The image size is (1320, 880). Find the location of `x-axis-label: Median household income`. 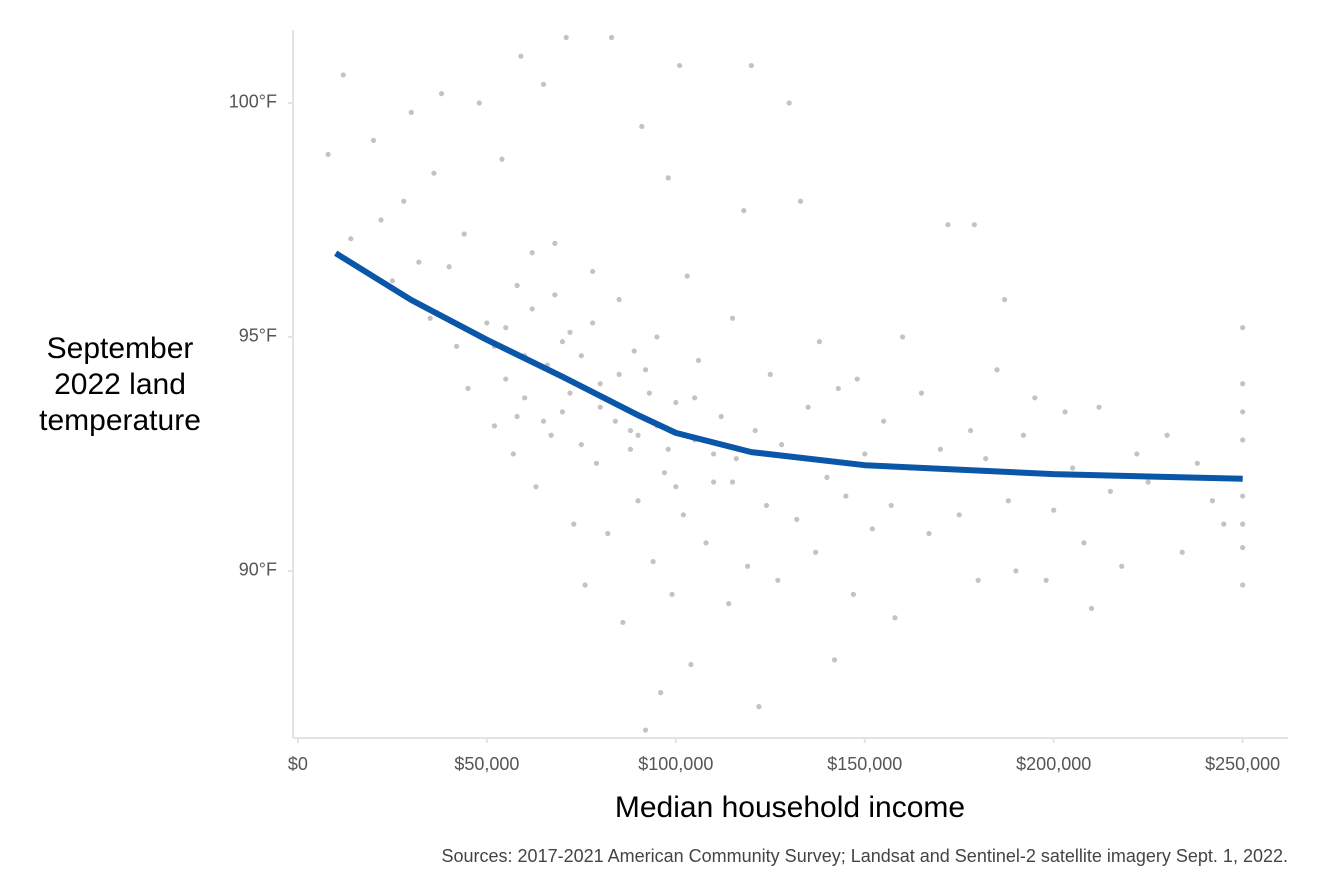

x-axis-label: Median household income is located at coordinates (790, 807).